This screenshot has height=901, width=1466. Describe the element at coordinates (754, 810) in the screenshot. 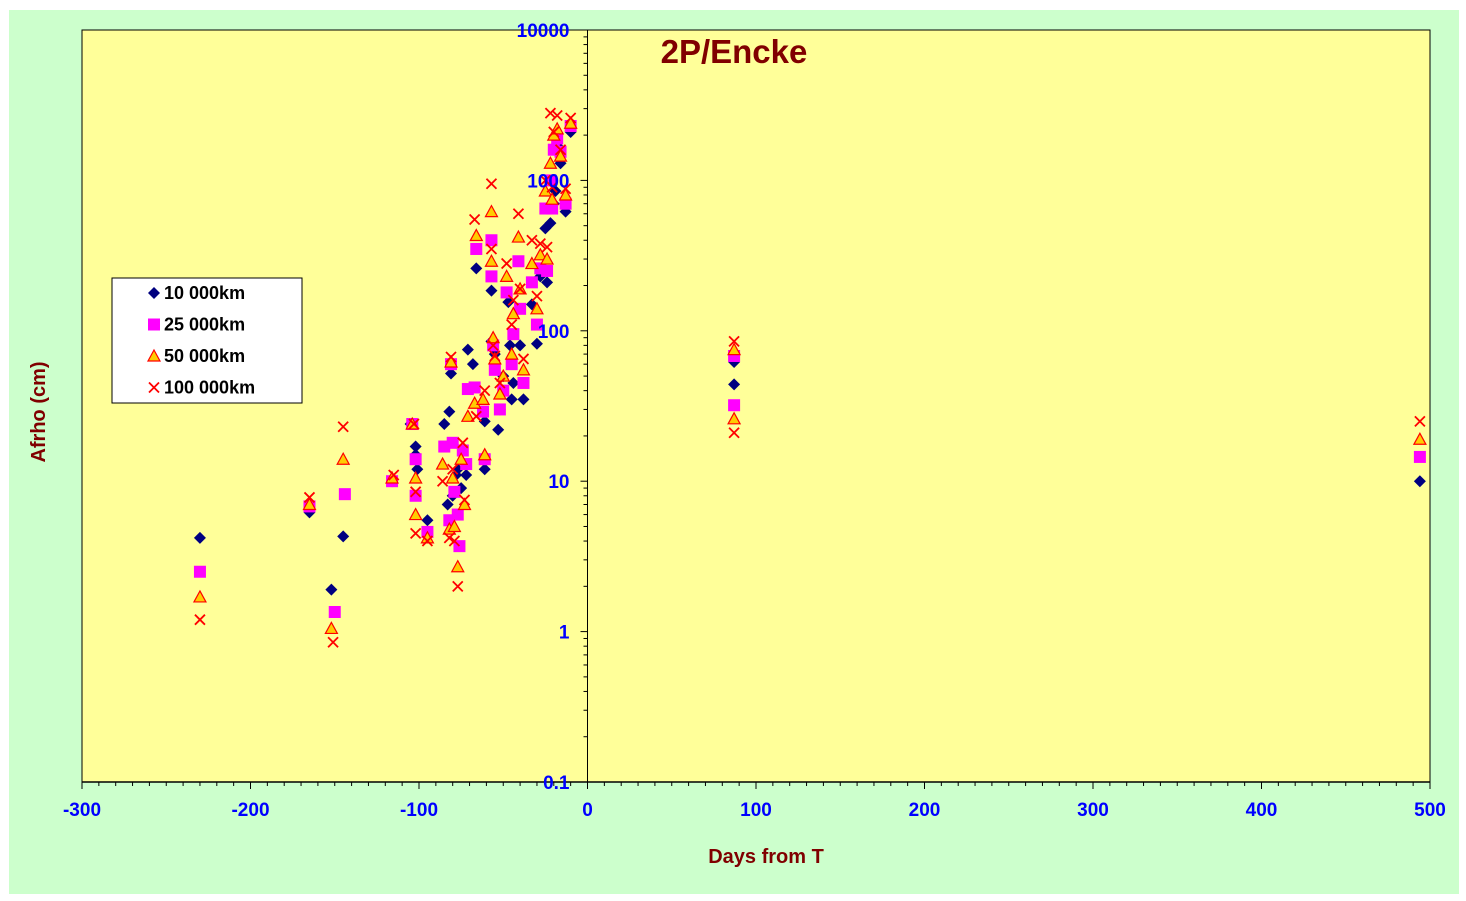

I see `x-tick-labels: -300 -200 -100 0 100 200 300 400 500` at that location.